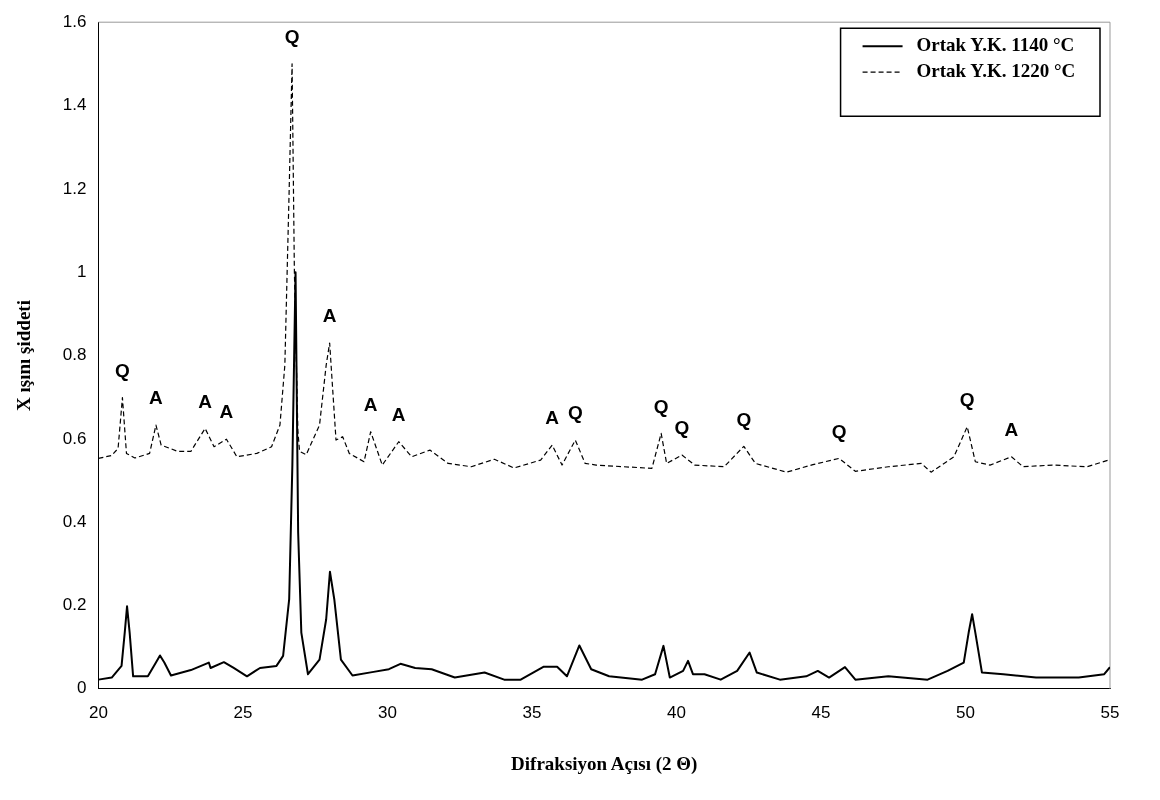 The image size is (1160, 800). Describe the element at coordinates (74, 605) in the screenshot. I see `y-tick-label: 0.2` at that location.